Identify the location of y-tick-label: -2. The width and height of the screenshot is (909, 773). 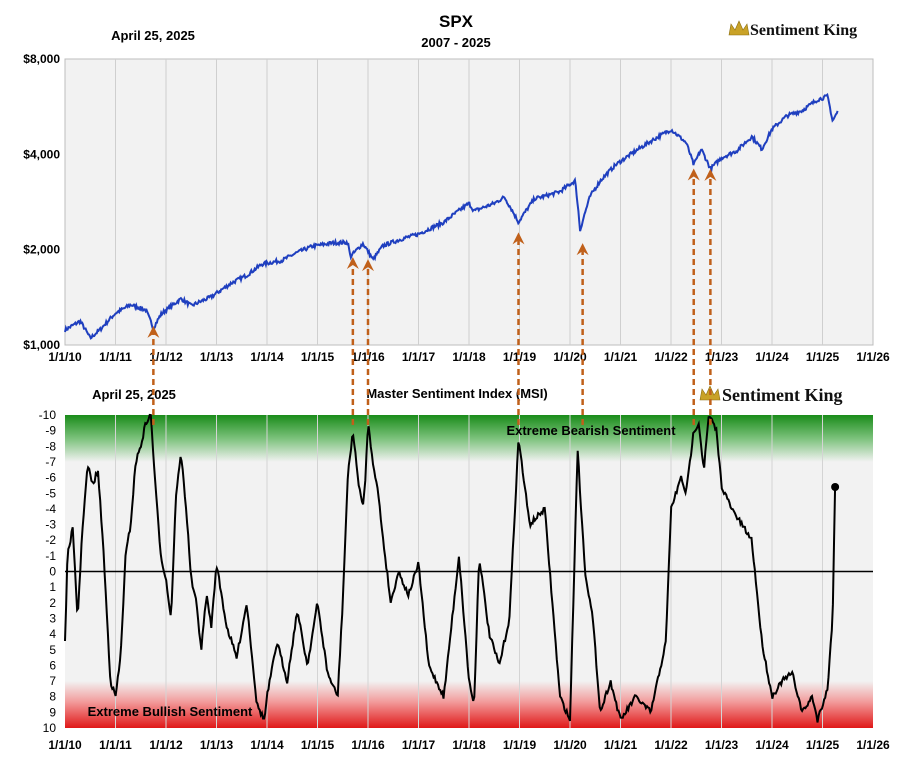
(50, 540).